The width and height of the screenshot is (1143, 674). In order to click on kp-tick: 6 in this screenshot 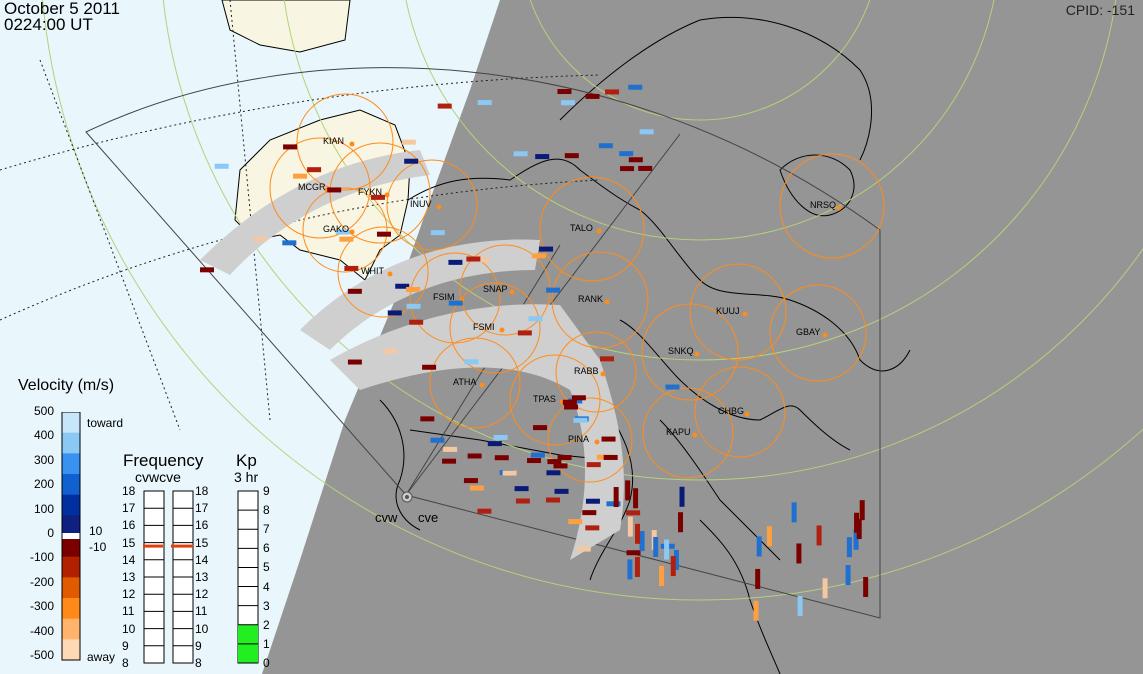, I will do `click(266, 548)`.